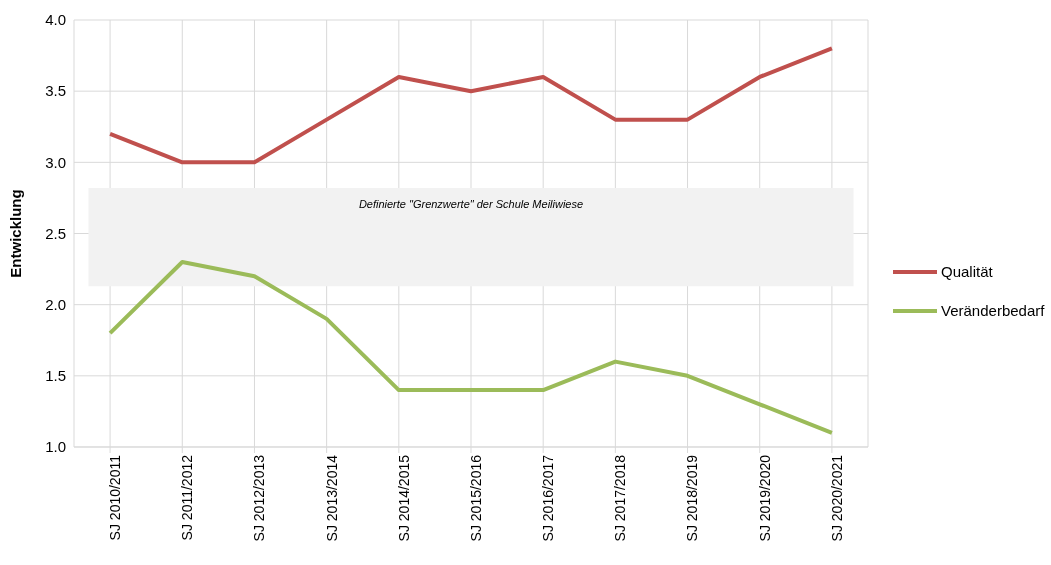 This screenshot has width=1051, height=565. Describe the element at coordinates (620, 498) in the screenshot. I see `x-tick-label: SJ 2017/2018` at that location.